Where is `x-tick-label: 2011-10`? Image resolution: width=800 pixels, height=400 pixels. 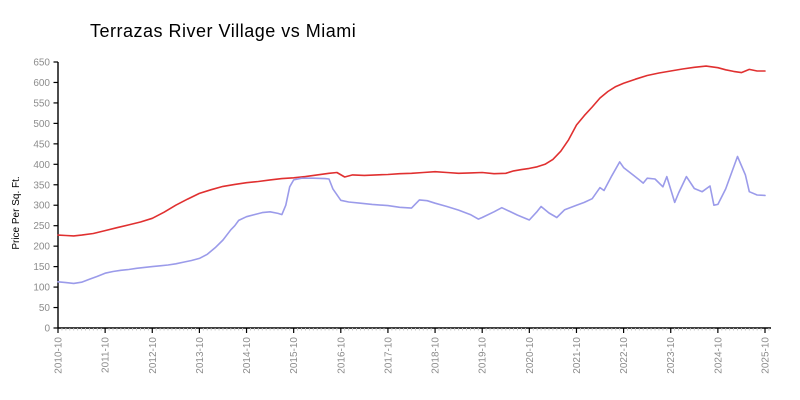
x-tick-label: 2011-10 is located at coordinates (106, 355).